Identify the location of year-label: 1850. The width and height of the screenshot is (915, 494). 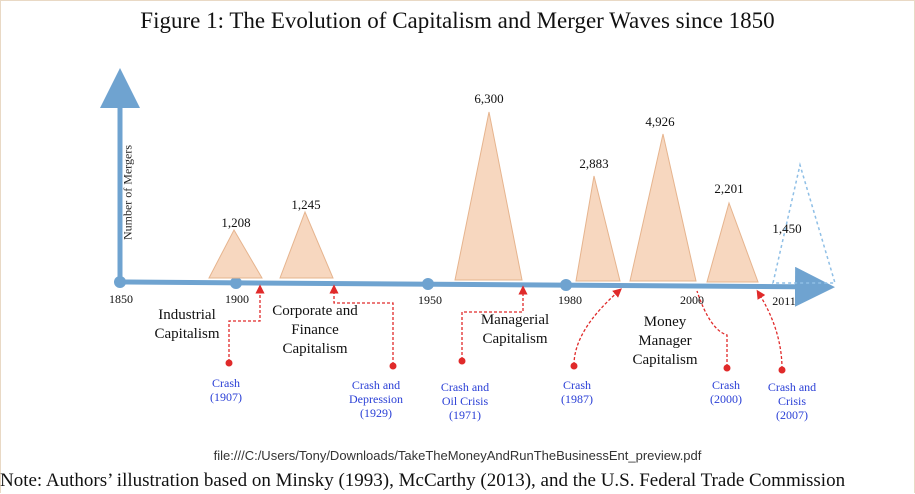
(121, 299).